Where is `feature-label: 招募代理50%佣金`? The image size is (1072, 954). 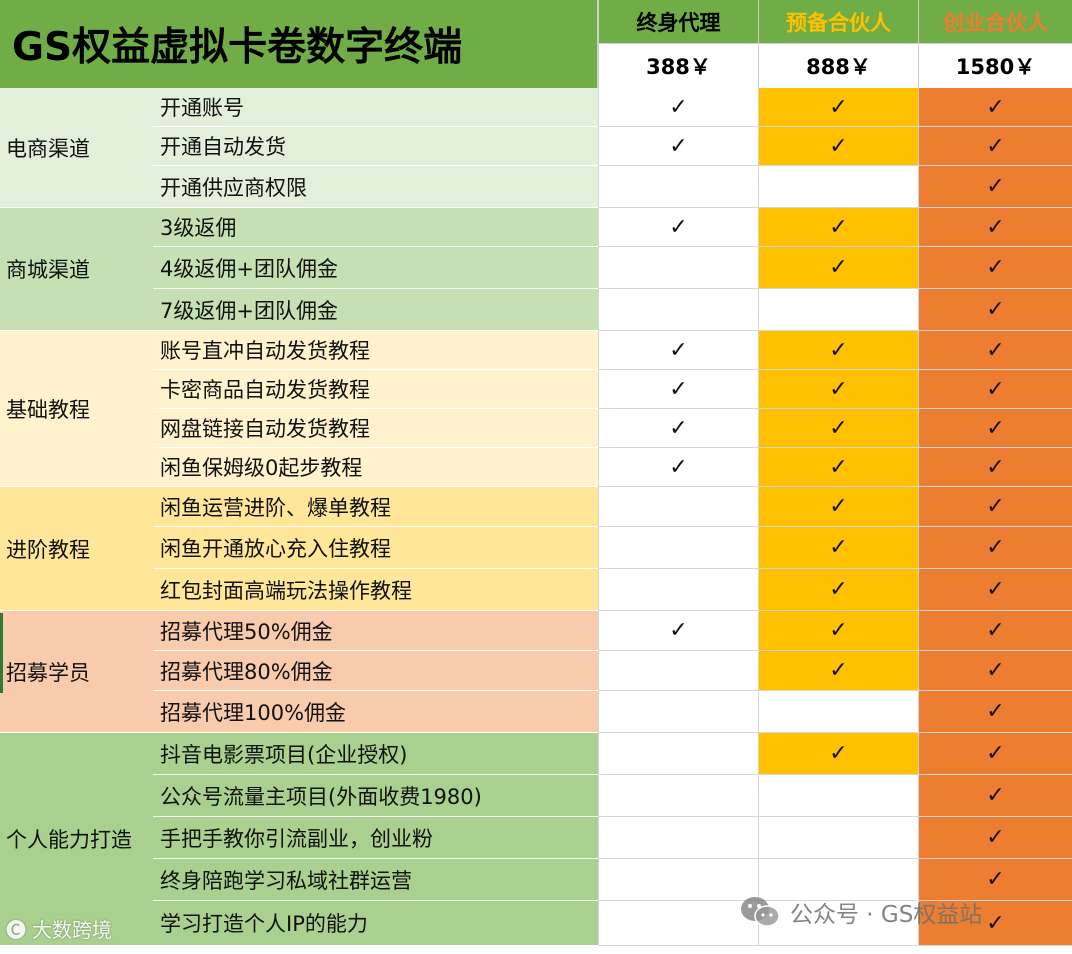
feature-label: 招募代理50%佣金 is located at coordinates (375, 631).